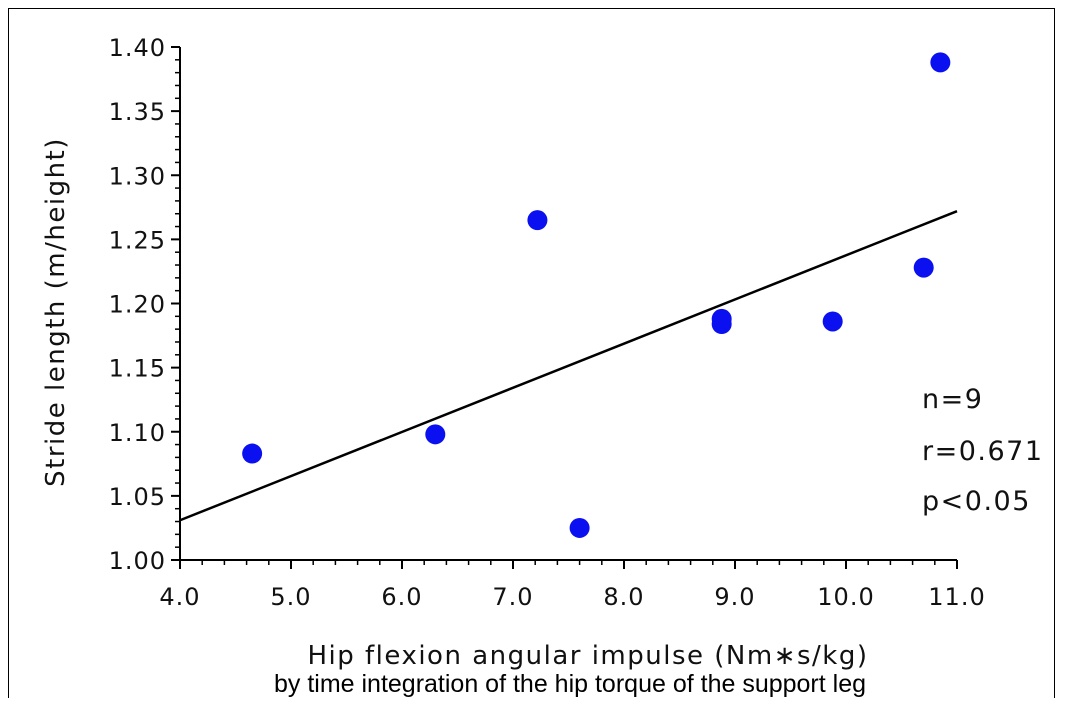  I want to click on y-tick-label: 1.20, so click(137, 305).